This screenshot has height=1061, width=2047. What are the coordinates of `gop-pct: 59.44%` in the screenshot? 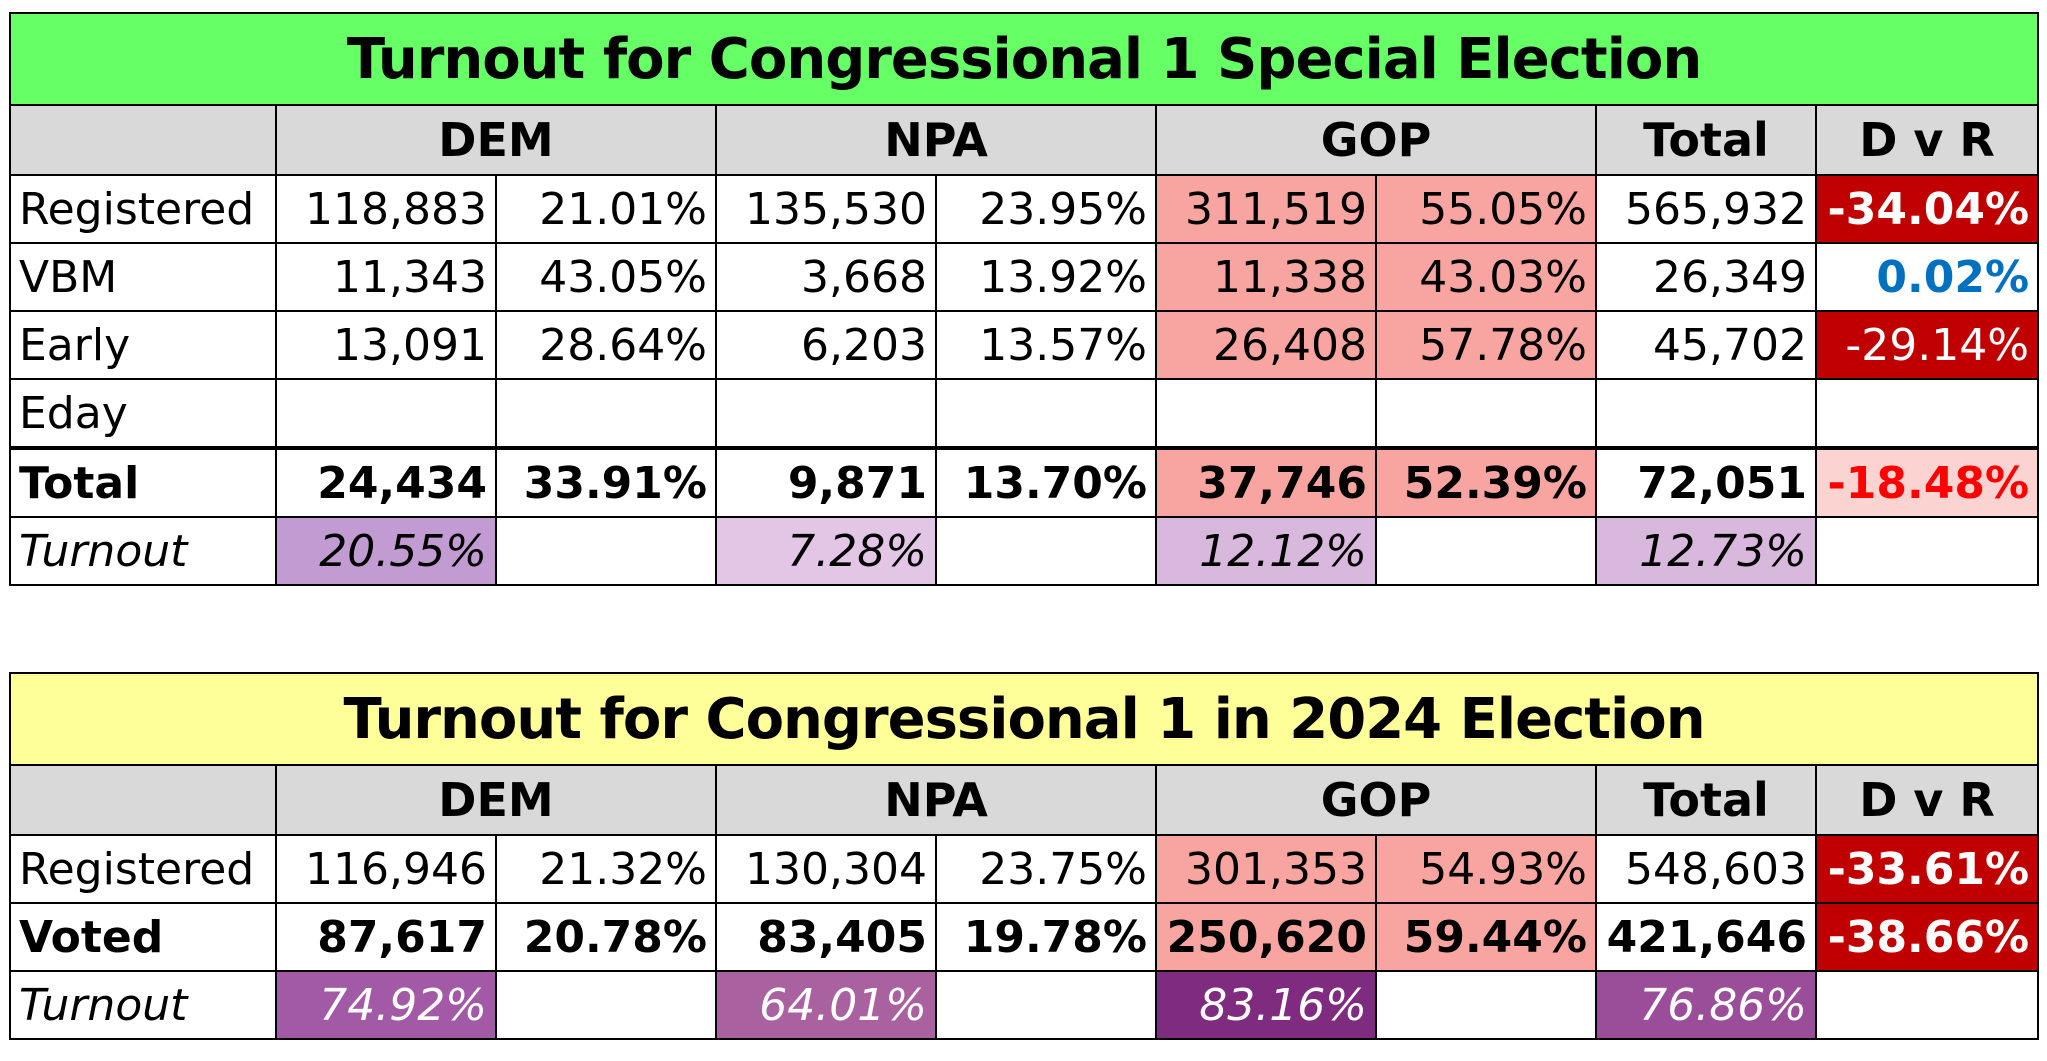 It's located at (1486, 937).